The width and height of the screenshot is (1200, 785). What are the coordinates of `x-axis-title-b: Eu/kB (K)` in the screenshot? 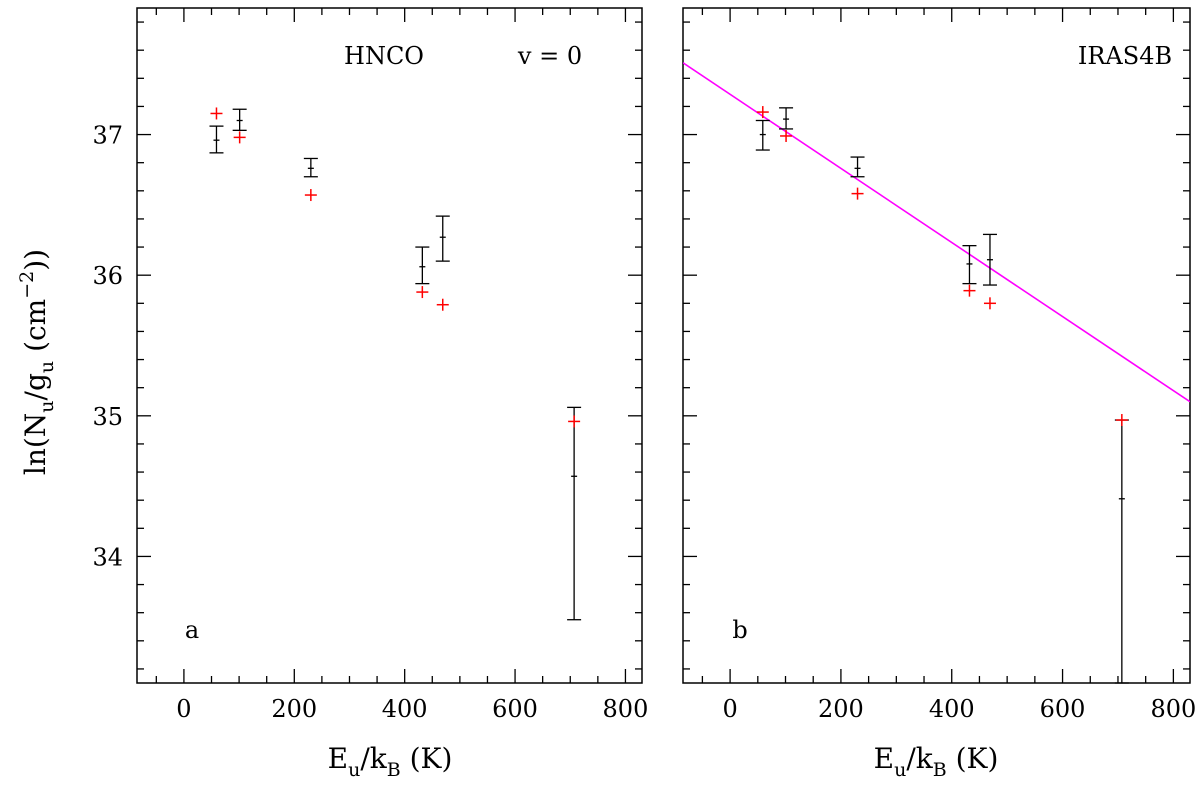 It's located at (936, 761).